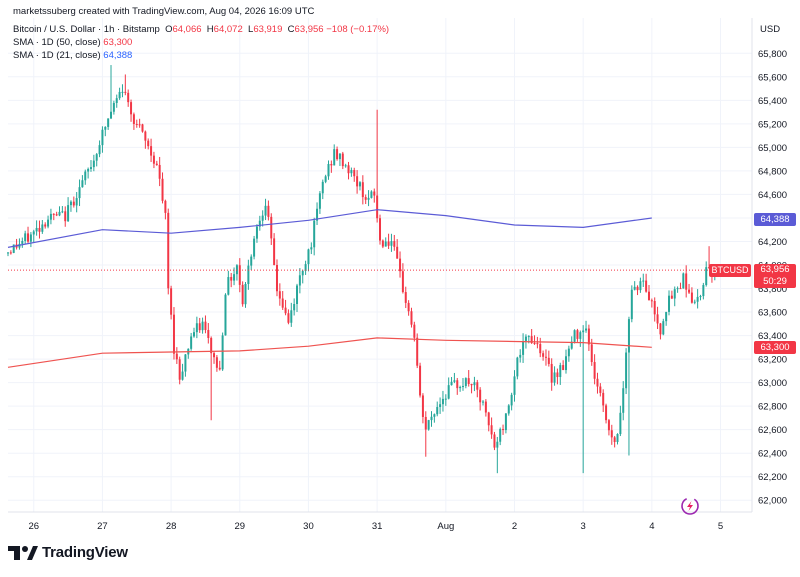 This screenshot has width=800, height=577. Describe the element at coordinates (514, 526) in the screenshot. I see `time-tick-label: 2` at that location.